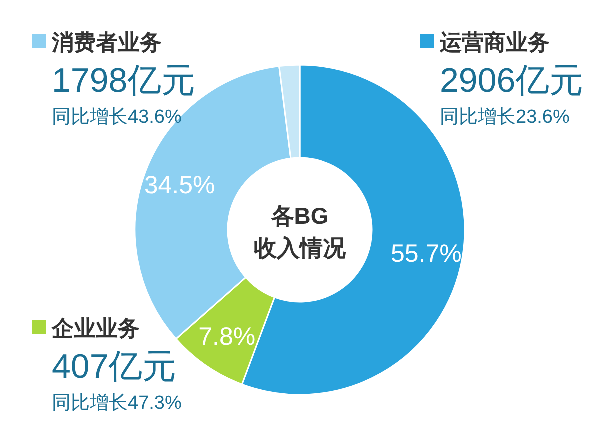  What do you see at coordinates (502, 79) in the screenshot?
I see `category-block: 运营商业务 2906亿元 同比增长23.6%` at bounding box center [502, 79].